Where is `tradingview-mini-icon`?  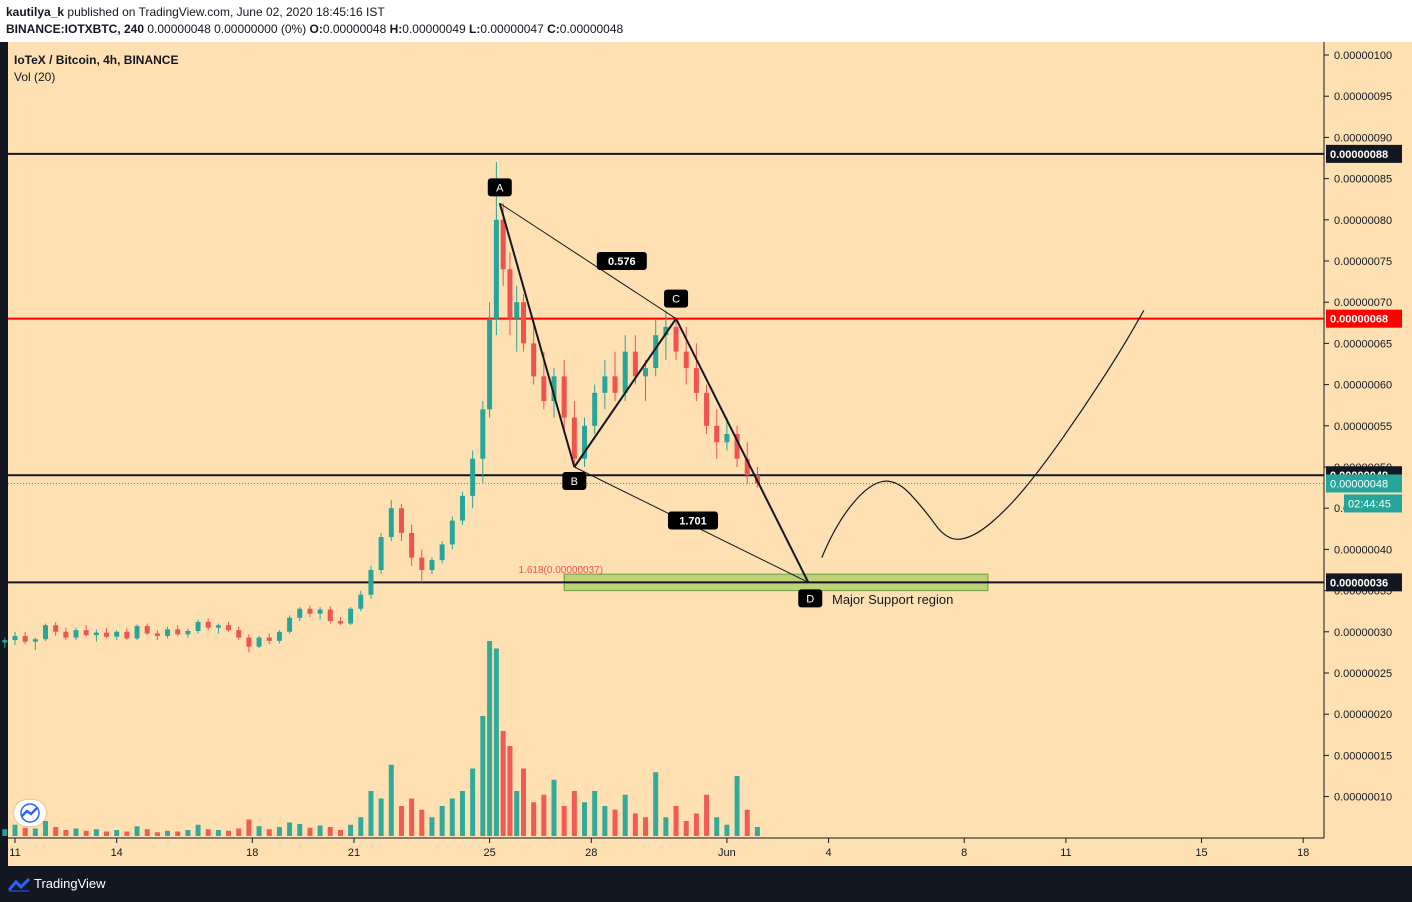
tradingview-mini-icon is located at coordinates (30, 813).